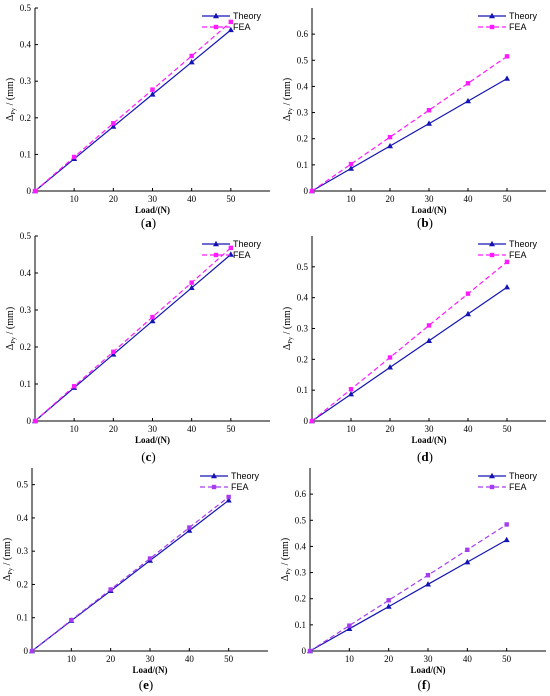 The image size is (550, 696). What do you see at coordinates (303, 34) in the screenshot?
I see `y-tick-label: 0.6` at bounding box center [303, 34].